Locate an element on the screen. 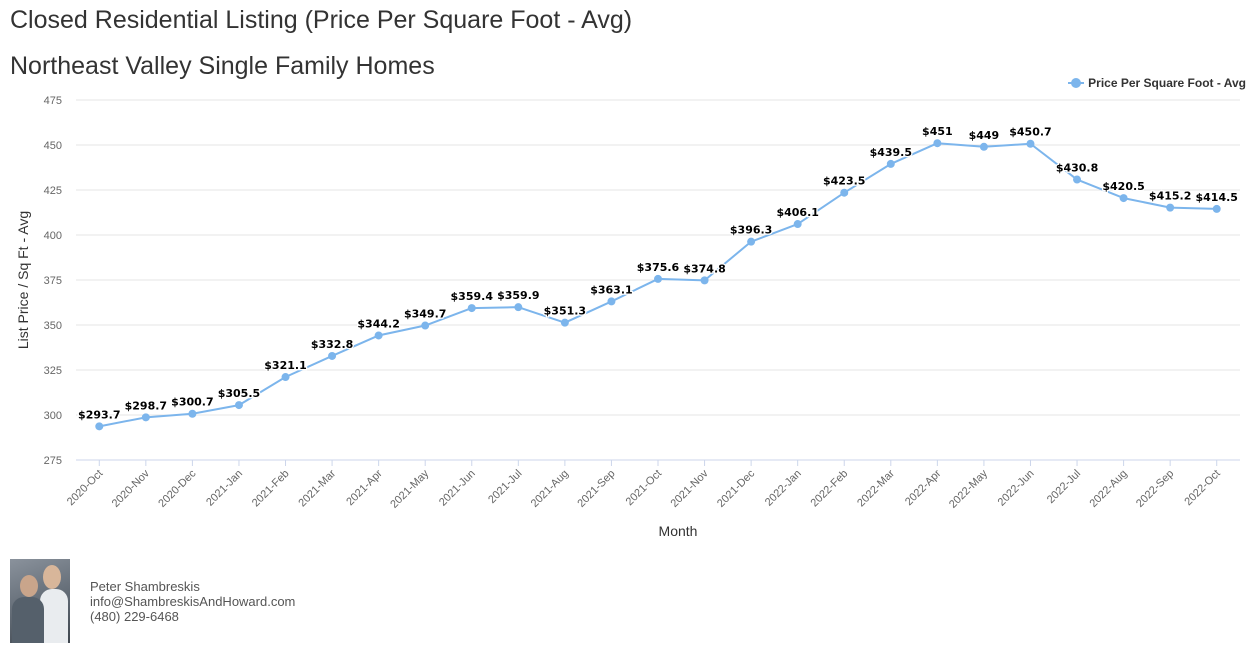 Image resolution: width=1250 pixels, height=669 pixels. x-tick-label: 2022-May is located at coordinates (968, 488).